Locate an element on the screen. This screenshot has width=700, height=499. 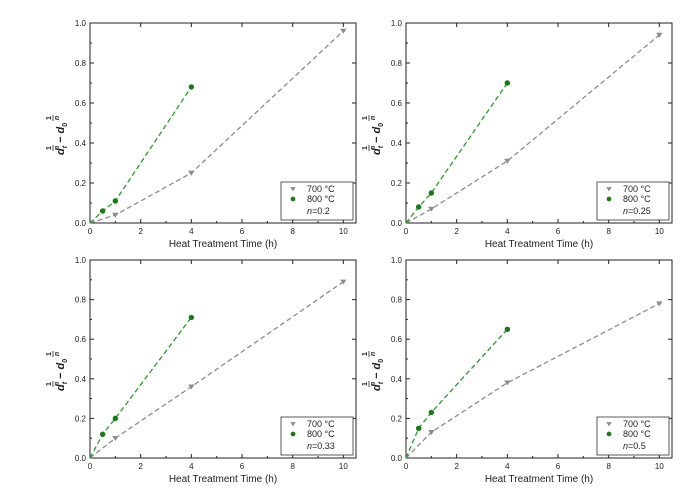
n-value-label: n=0.5 is located at coordinates (634, 446).